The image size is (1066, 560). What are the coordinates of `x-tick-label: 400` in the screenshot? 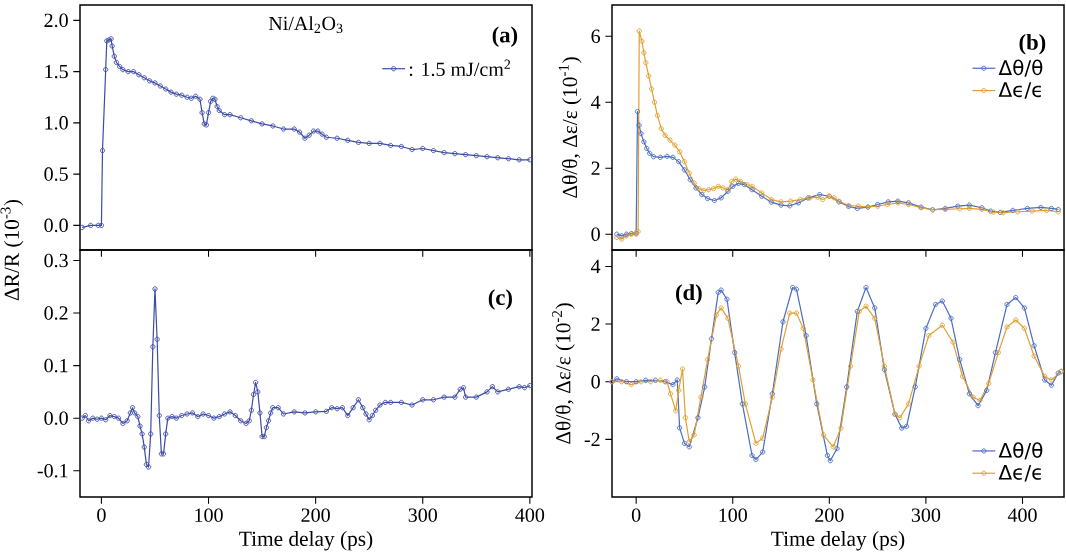 It's located at (1022, 515).